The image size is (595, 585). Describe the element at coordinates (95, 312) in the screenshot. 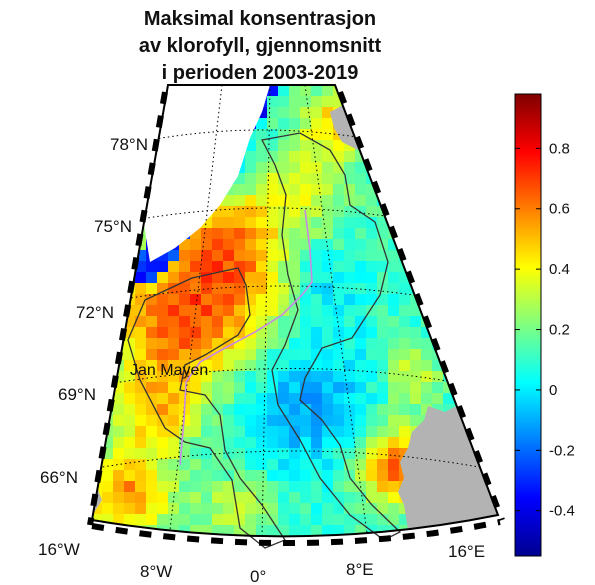

I see `lat-label-72: 72°N` at that location.